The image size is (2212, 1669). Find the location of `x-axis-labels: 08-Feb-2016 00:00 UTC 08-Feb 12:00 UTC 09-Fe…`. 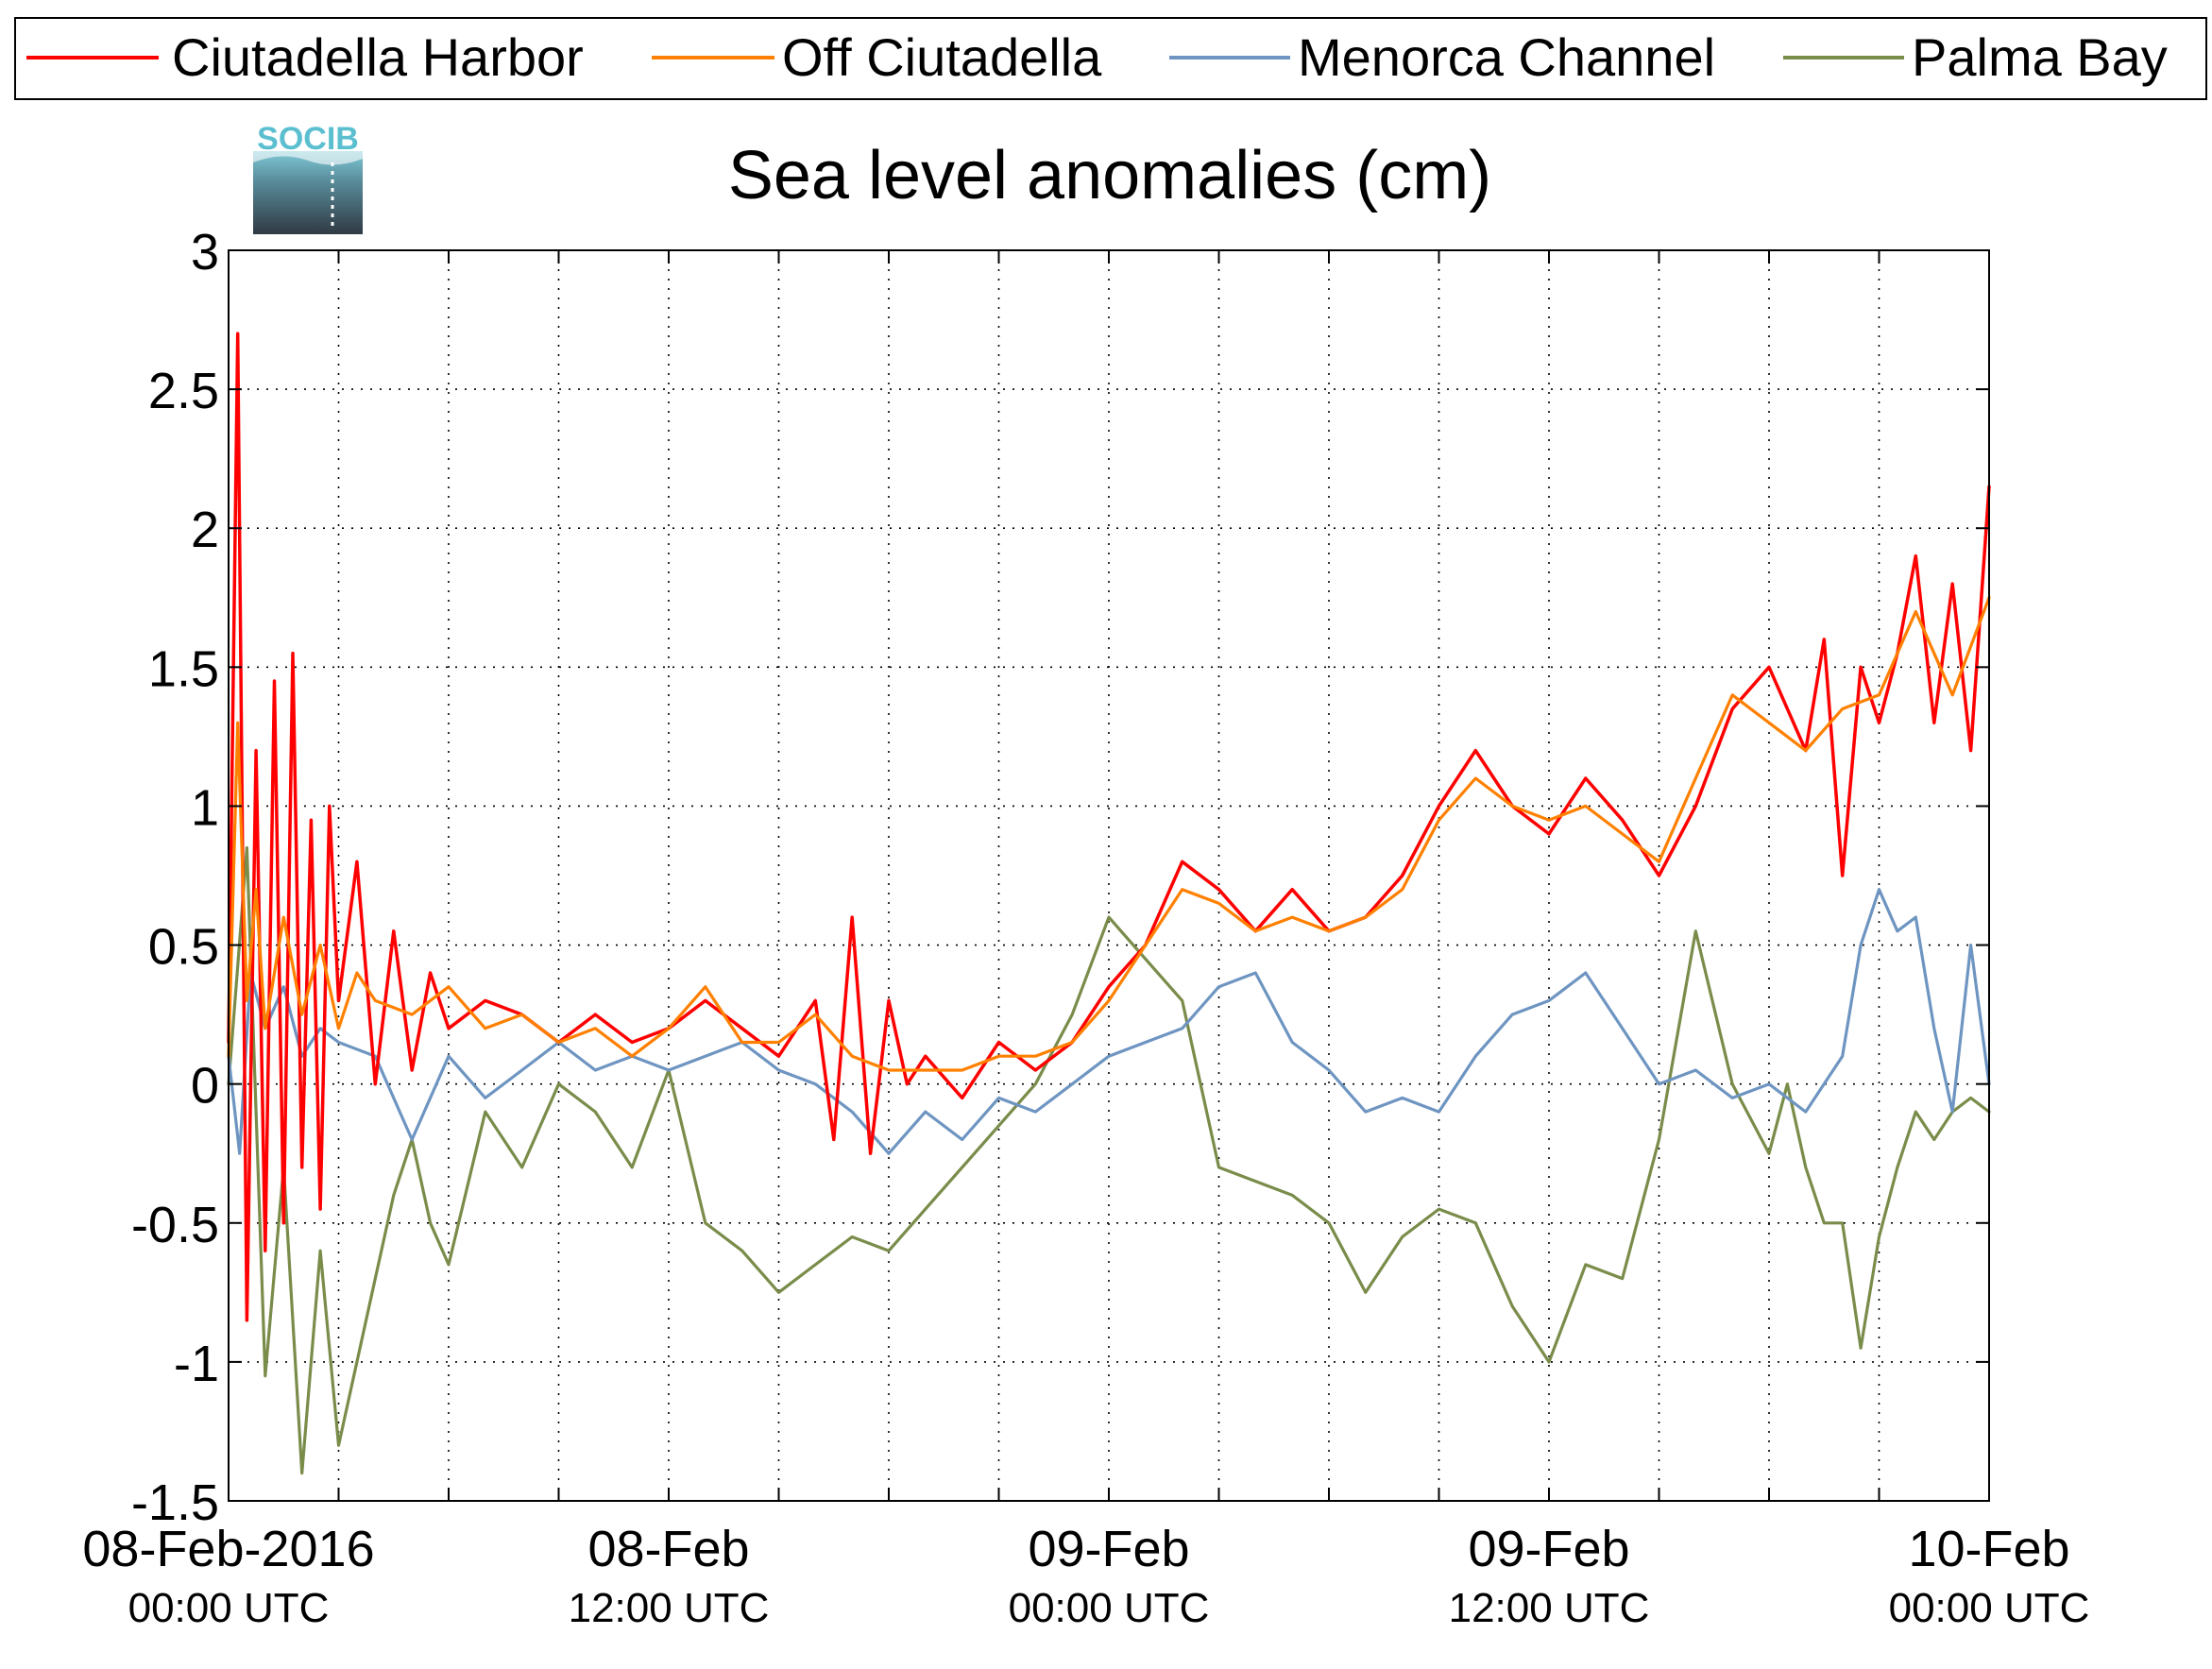

x-axis-labels: 08-Feb-2016 00:00 UTC 08-Feb 12:00 UTC 09-Fe… is located at coordinates (1085, 1576).